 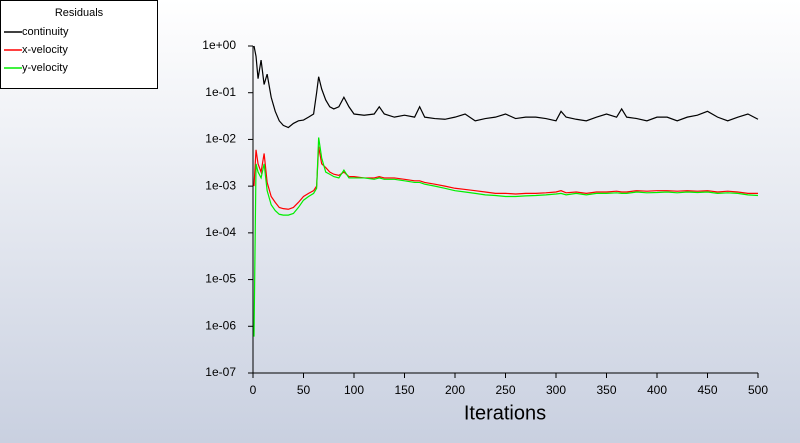 What do you see at coordinates (220, 372) in the screenshot?
I see `y-tick-label: 1e-07` at bounding box center [220, 372].